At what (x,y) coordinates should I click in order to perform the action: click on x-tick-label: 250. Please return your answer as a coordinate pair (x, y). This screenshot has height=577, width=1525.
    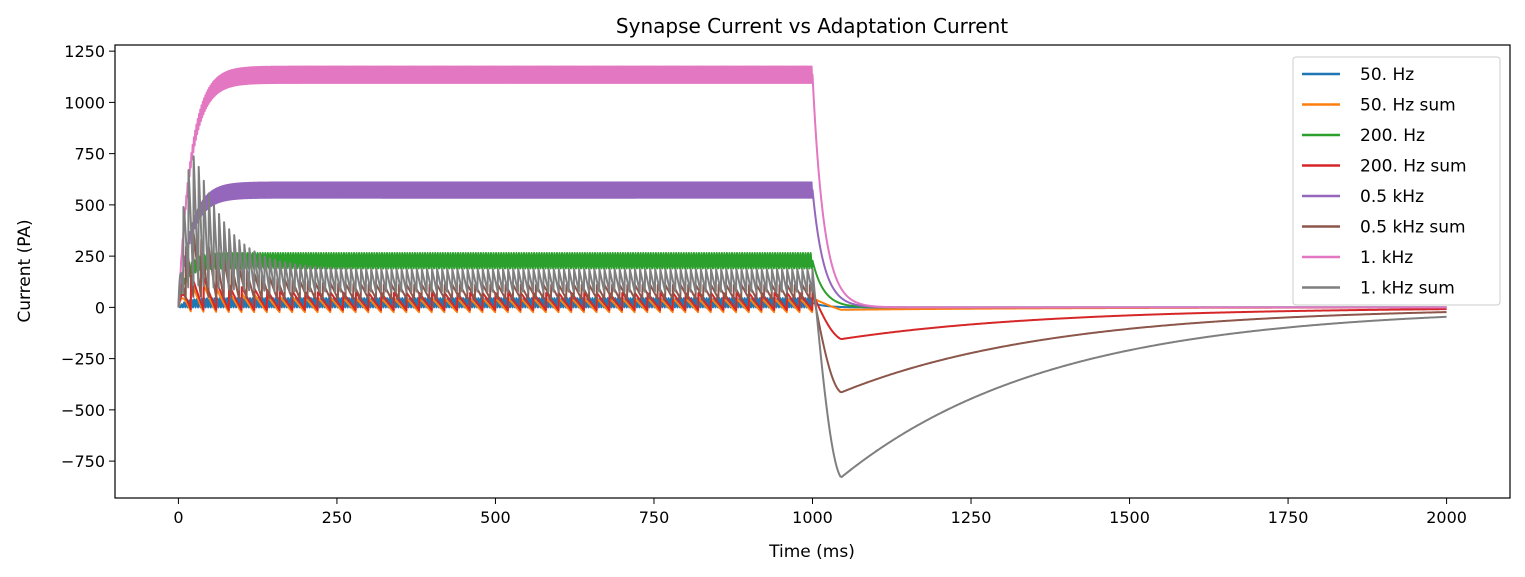
    Looking at the image, I should click on (337, 517).